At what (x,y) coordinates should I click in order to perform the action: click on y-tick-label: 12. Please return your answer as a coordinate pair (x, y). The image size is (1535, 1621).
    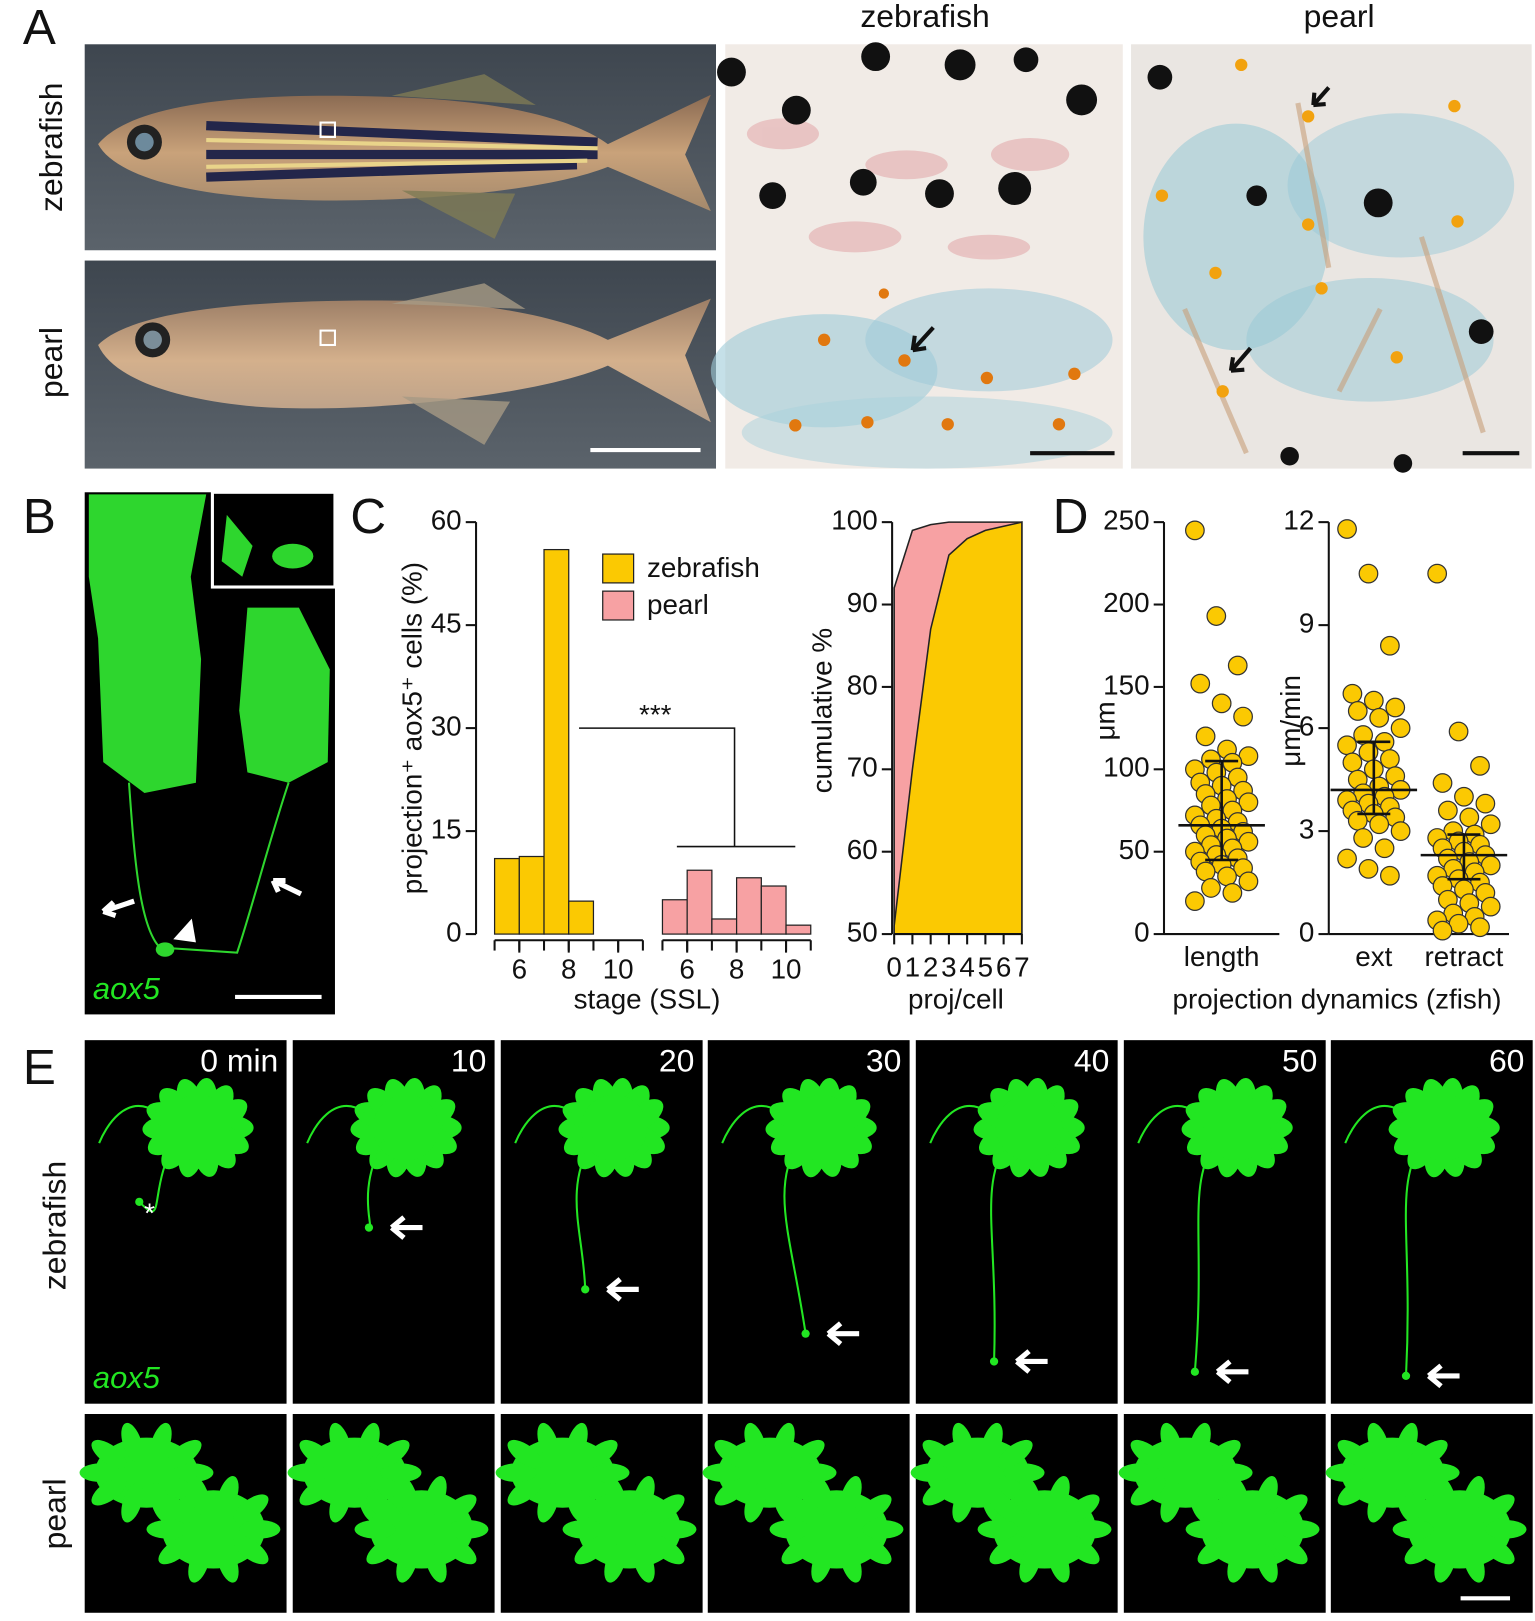
    Looking at the image, I should click on (1298, 519).